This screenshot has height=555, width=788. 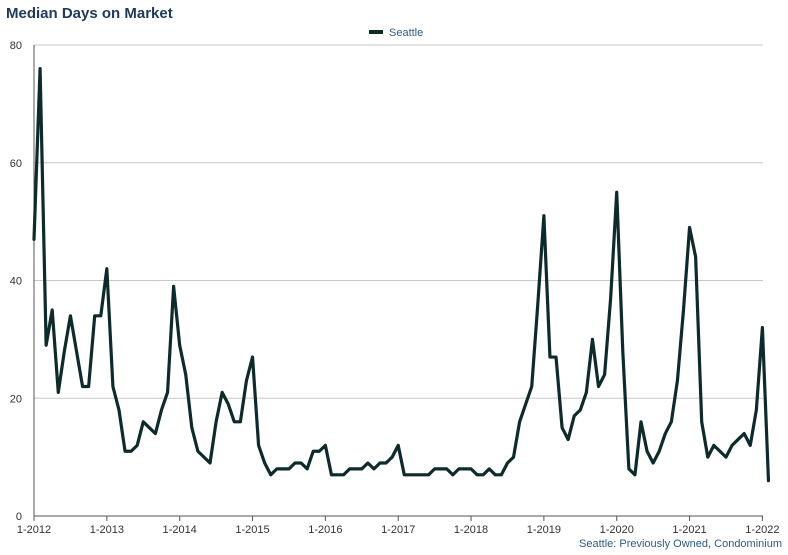 What do you see at coordinates (16, 399) in the screenshot?
I see `y-tick-label: 20` at bounding box center [16, 399].